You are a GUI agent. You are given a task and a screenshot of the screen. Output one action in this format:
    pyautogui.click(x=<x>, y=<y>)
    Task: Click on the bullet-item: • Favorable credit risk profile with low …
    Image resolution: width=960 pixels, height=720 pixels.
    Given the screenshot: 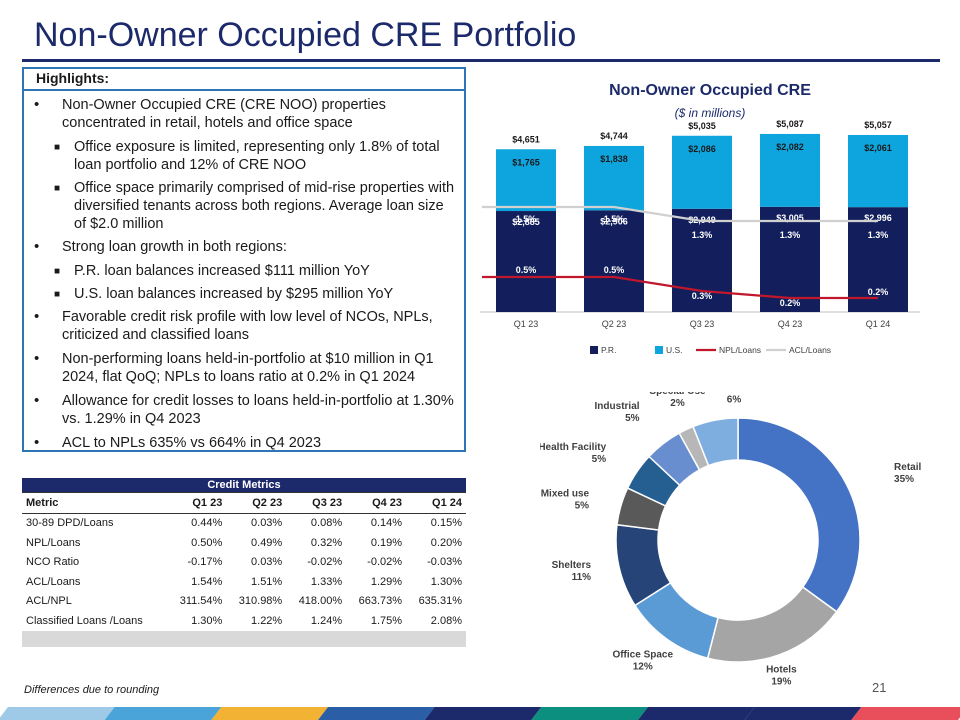 What is the action you would take?
    pyautogui.click(x=233, y=325)
    